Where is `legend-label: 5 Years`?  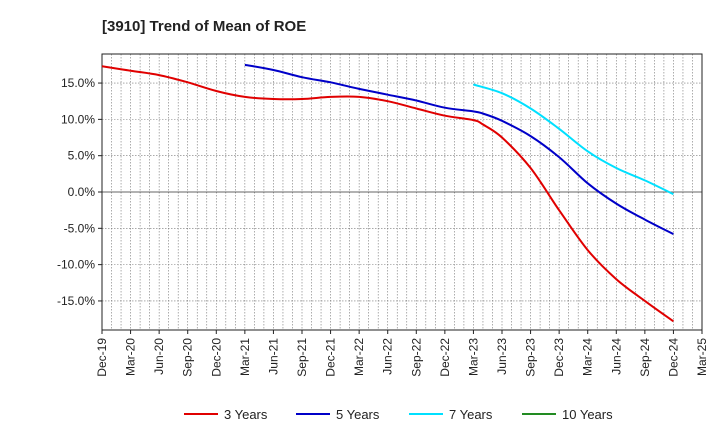 legend-label: 5 Years is located at coordinates (358, 414).